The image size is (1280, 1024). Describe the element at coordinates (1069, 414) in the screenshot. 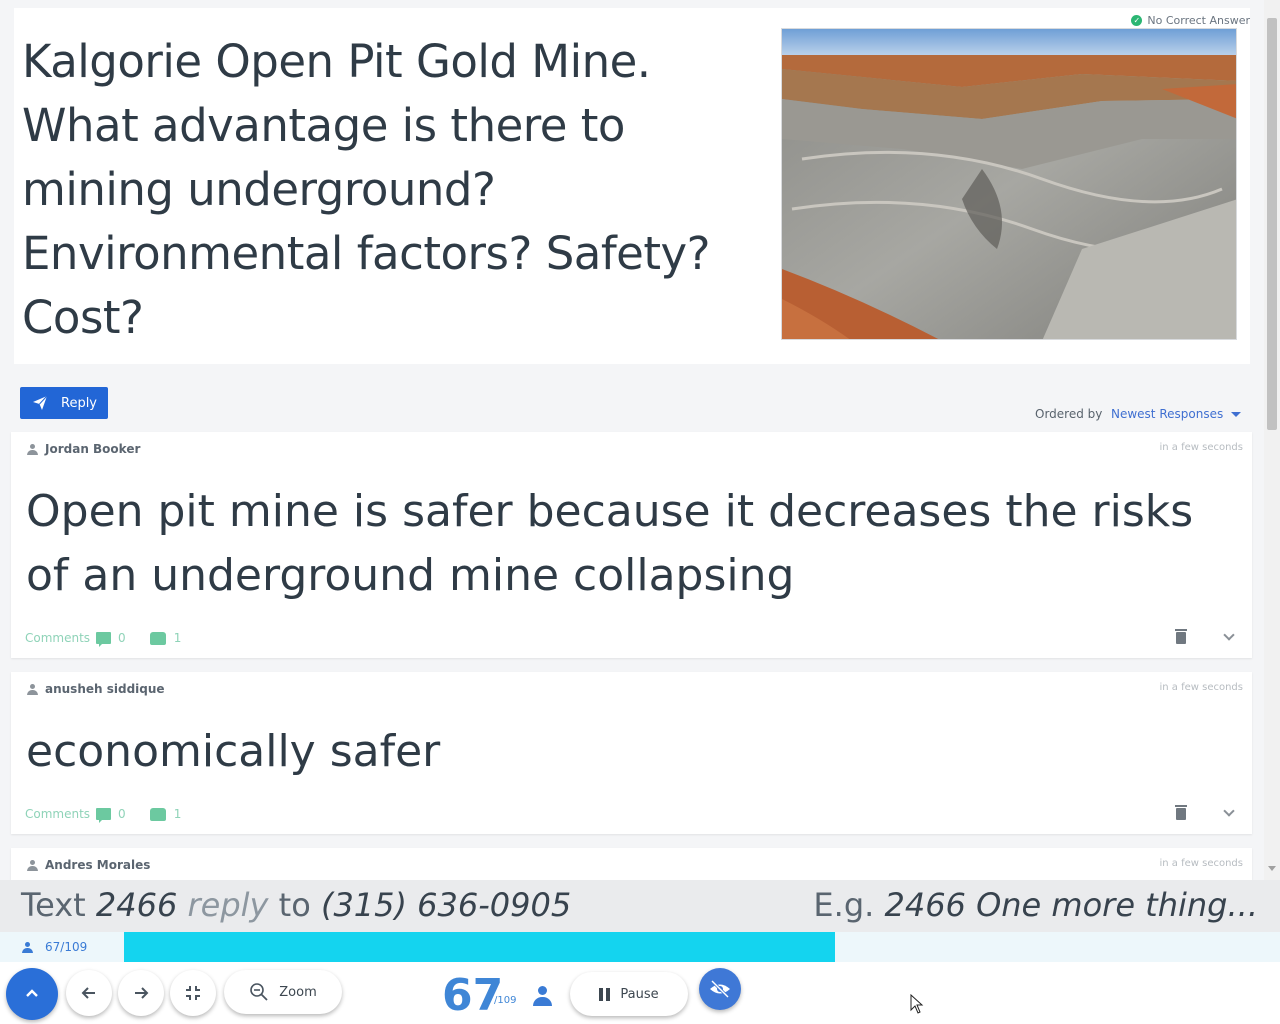

I see `ordered-by-label: Ordered by` at that location.